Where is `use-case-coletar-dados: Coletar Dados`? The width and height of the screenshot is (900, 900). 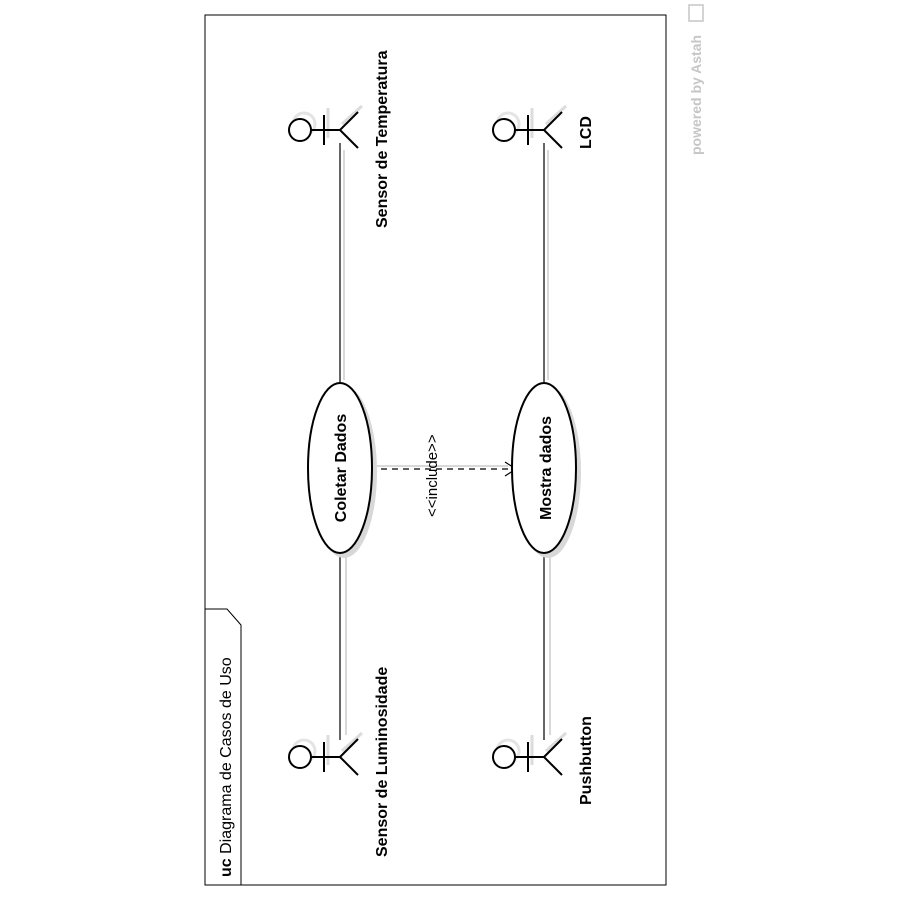
use-case-coletar-dados: Coletar Dados is located at coordinates (342, 470).